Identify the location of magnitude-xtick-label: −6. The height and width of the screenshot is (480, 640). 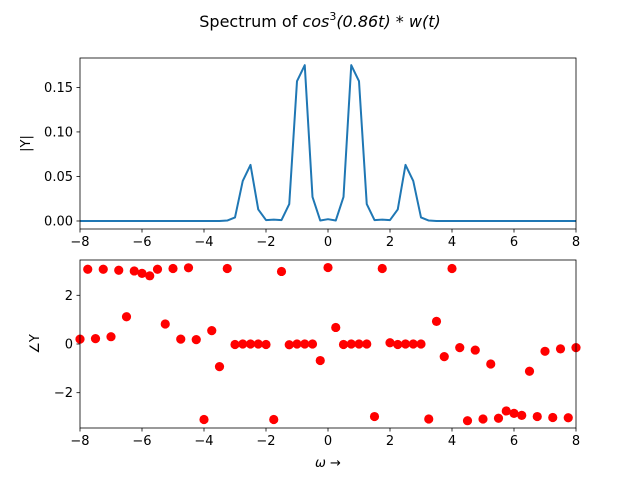
(141, 242).